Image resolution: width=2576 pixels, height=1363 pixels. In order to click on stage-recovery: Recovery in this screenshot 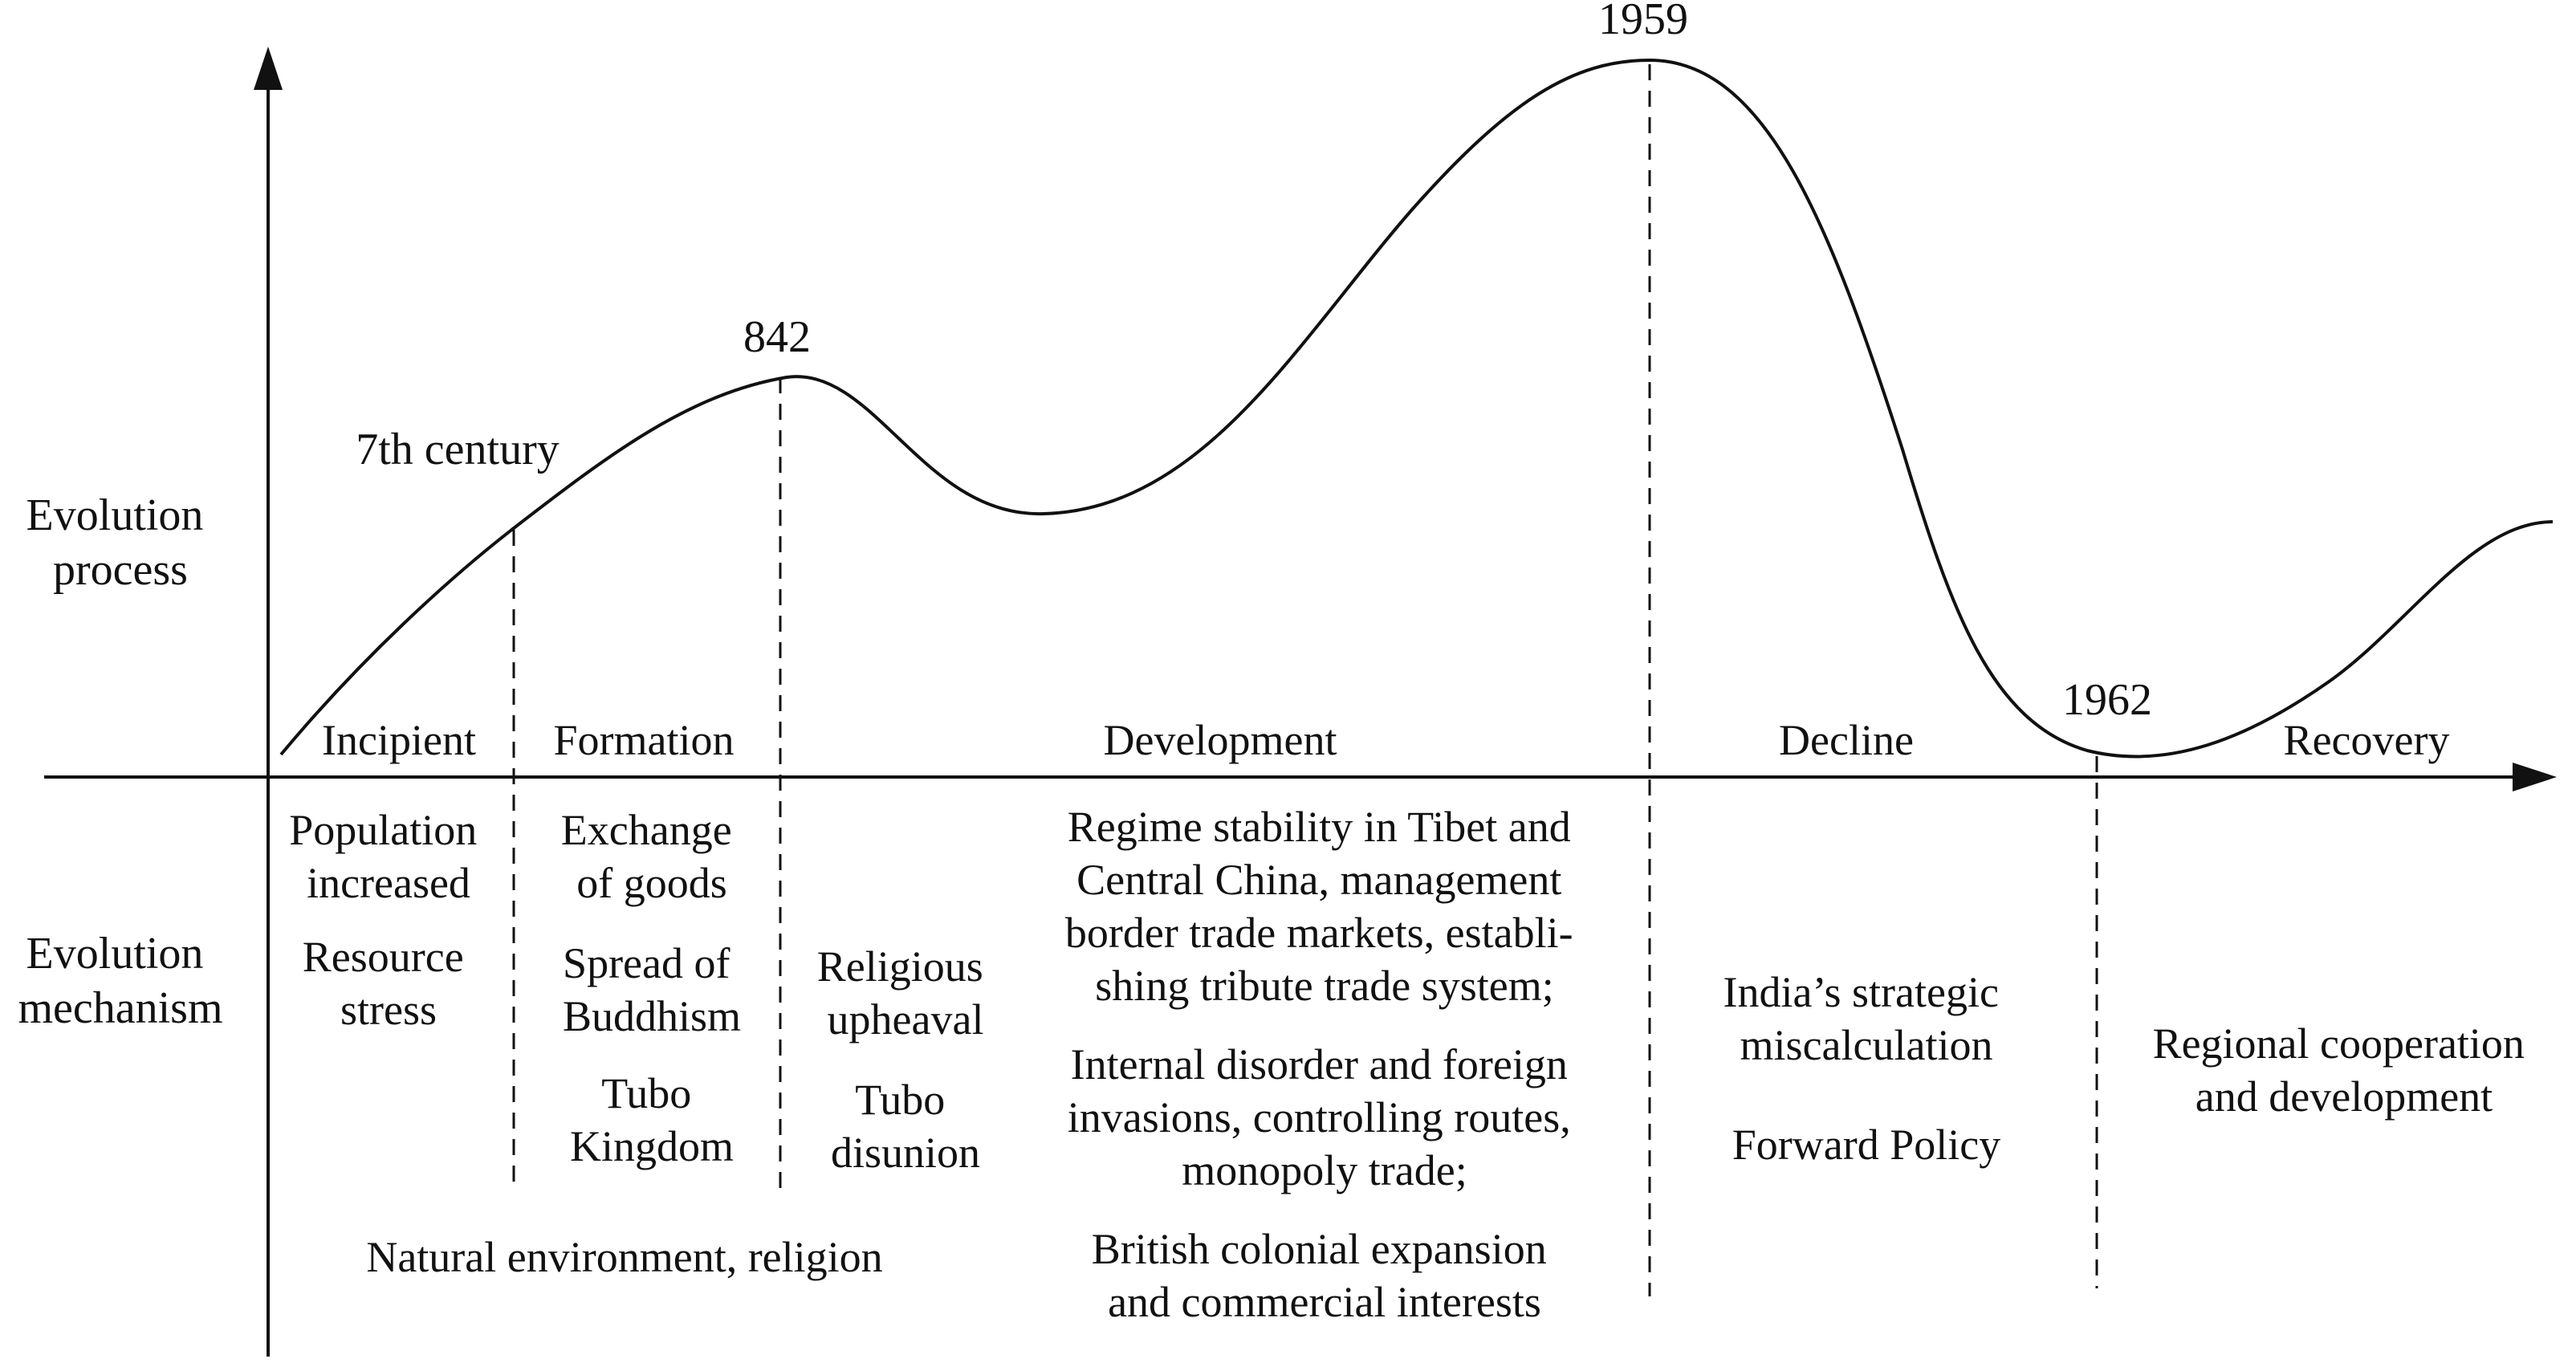, I will do `click(2367, 740)`.